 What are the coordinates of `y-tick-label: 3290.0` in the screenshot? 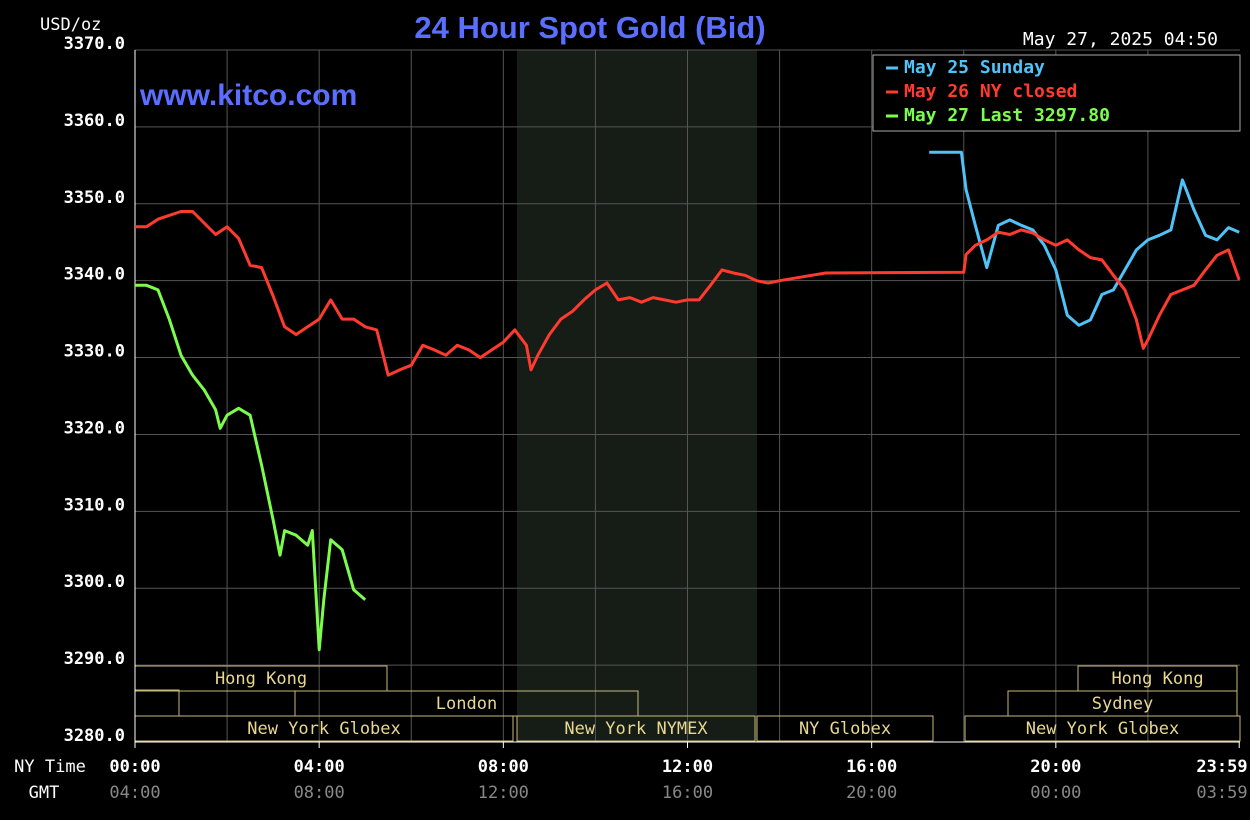 It's located at (94, 659).